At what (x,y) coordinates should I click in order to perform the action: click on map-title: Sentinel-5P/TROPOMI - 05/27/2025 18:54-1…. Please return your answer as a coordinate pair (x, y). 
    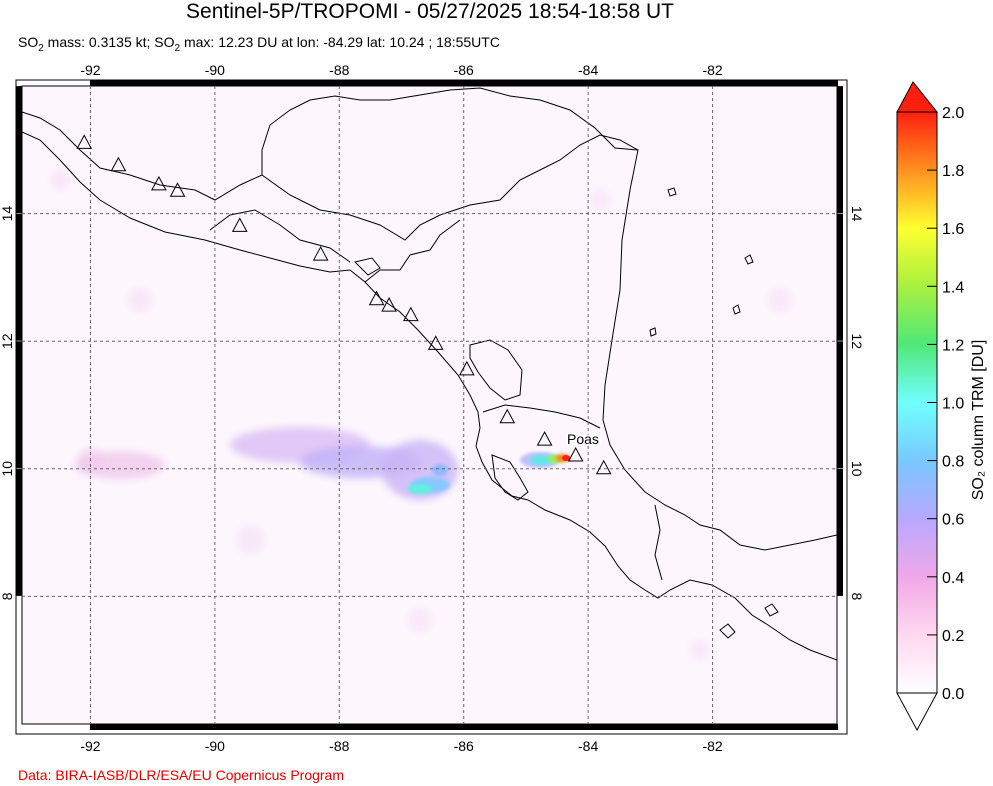
    Looking at the image, I should click on (430, 11).